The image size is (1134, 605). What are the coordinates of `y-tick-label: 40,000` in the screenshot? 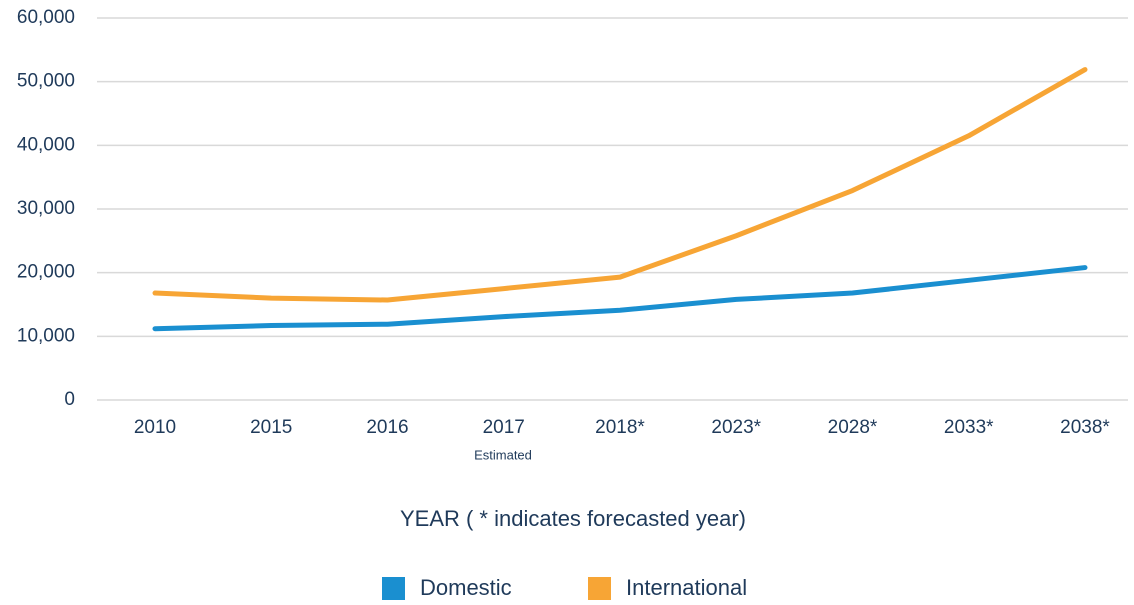 It's located at (46, 144).